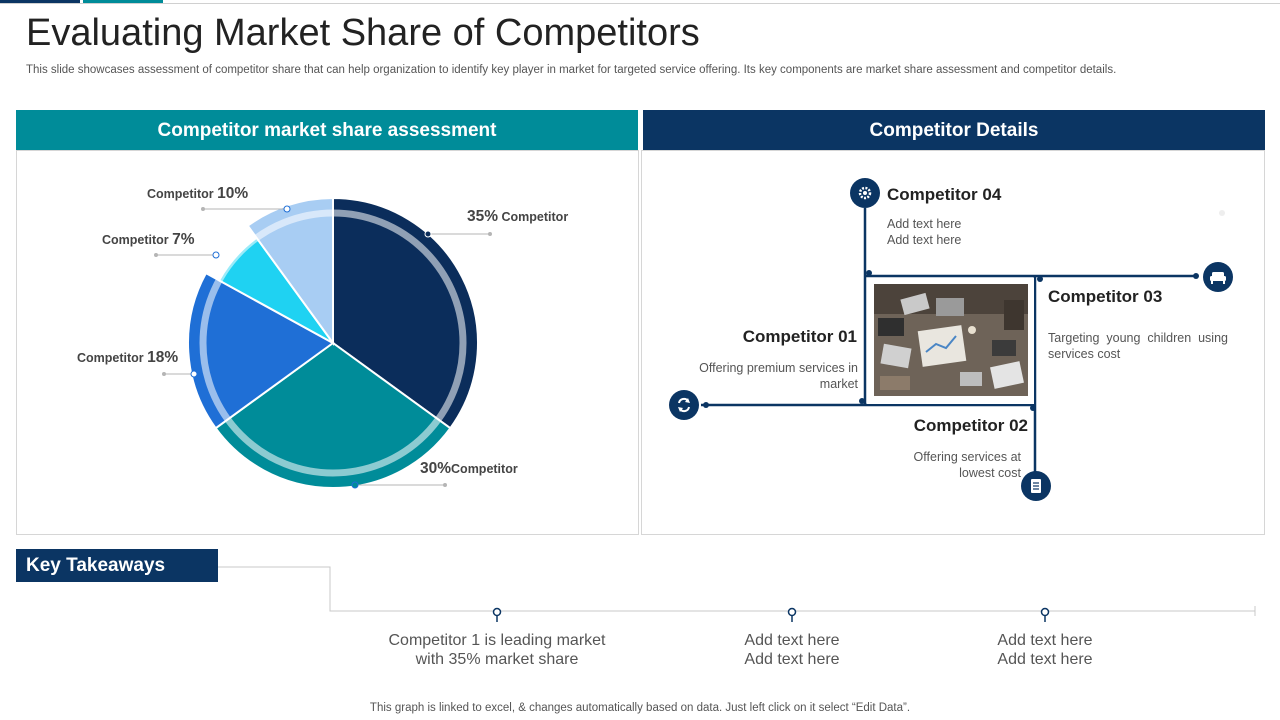 This screenshot has height=720, width=1280. I want to click on competitor-02-title: Competitor 02, so click(970, 425).